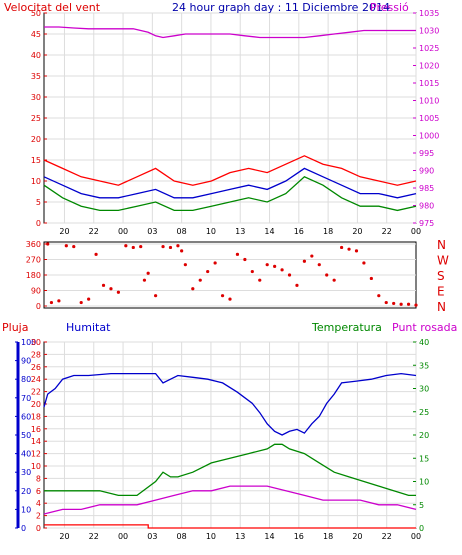 The image size is (462, 555). What do you see at coordinates (299, 536) in the screenshot?
I see `x-tick-label: 16` at bounding box center [299, 536].